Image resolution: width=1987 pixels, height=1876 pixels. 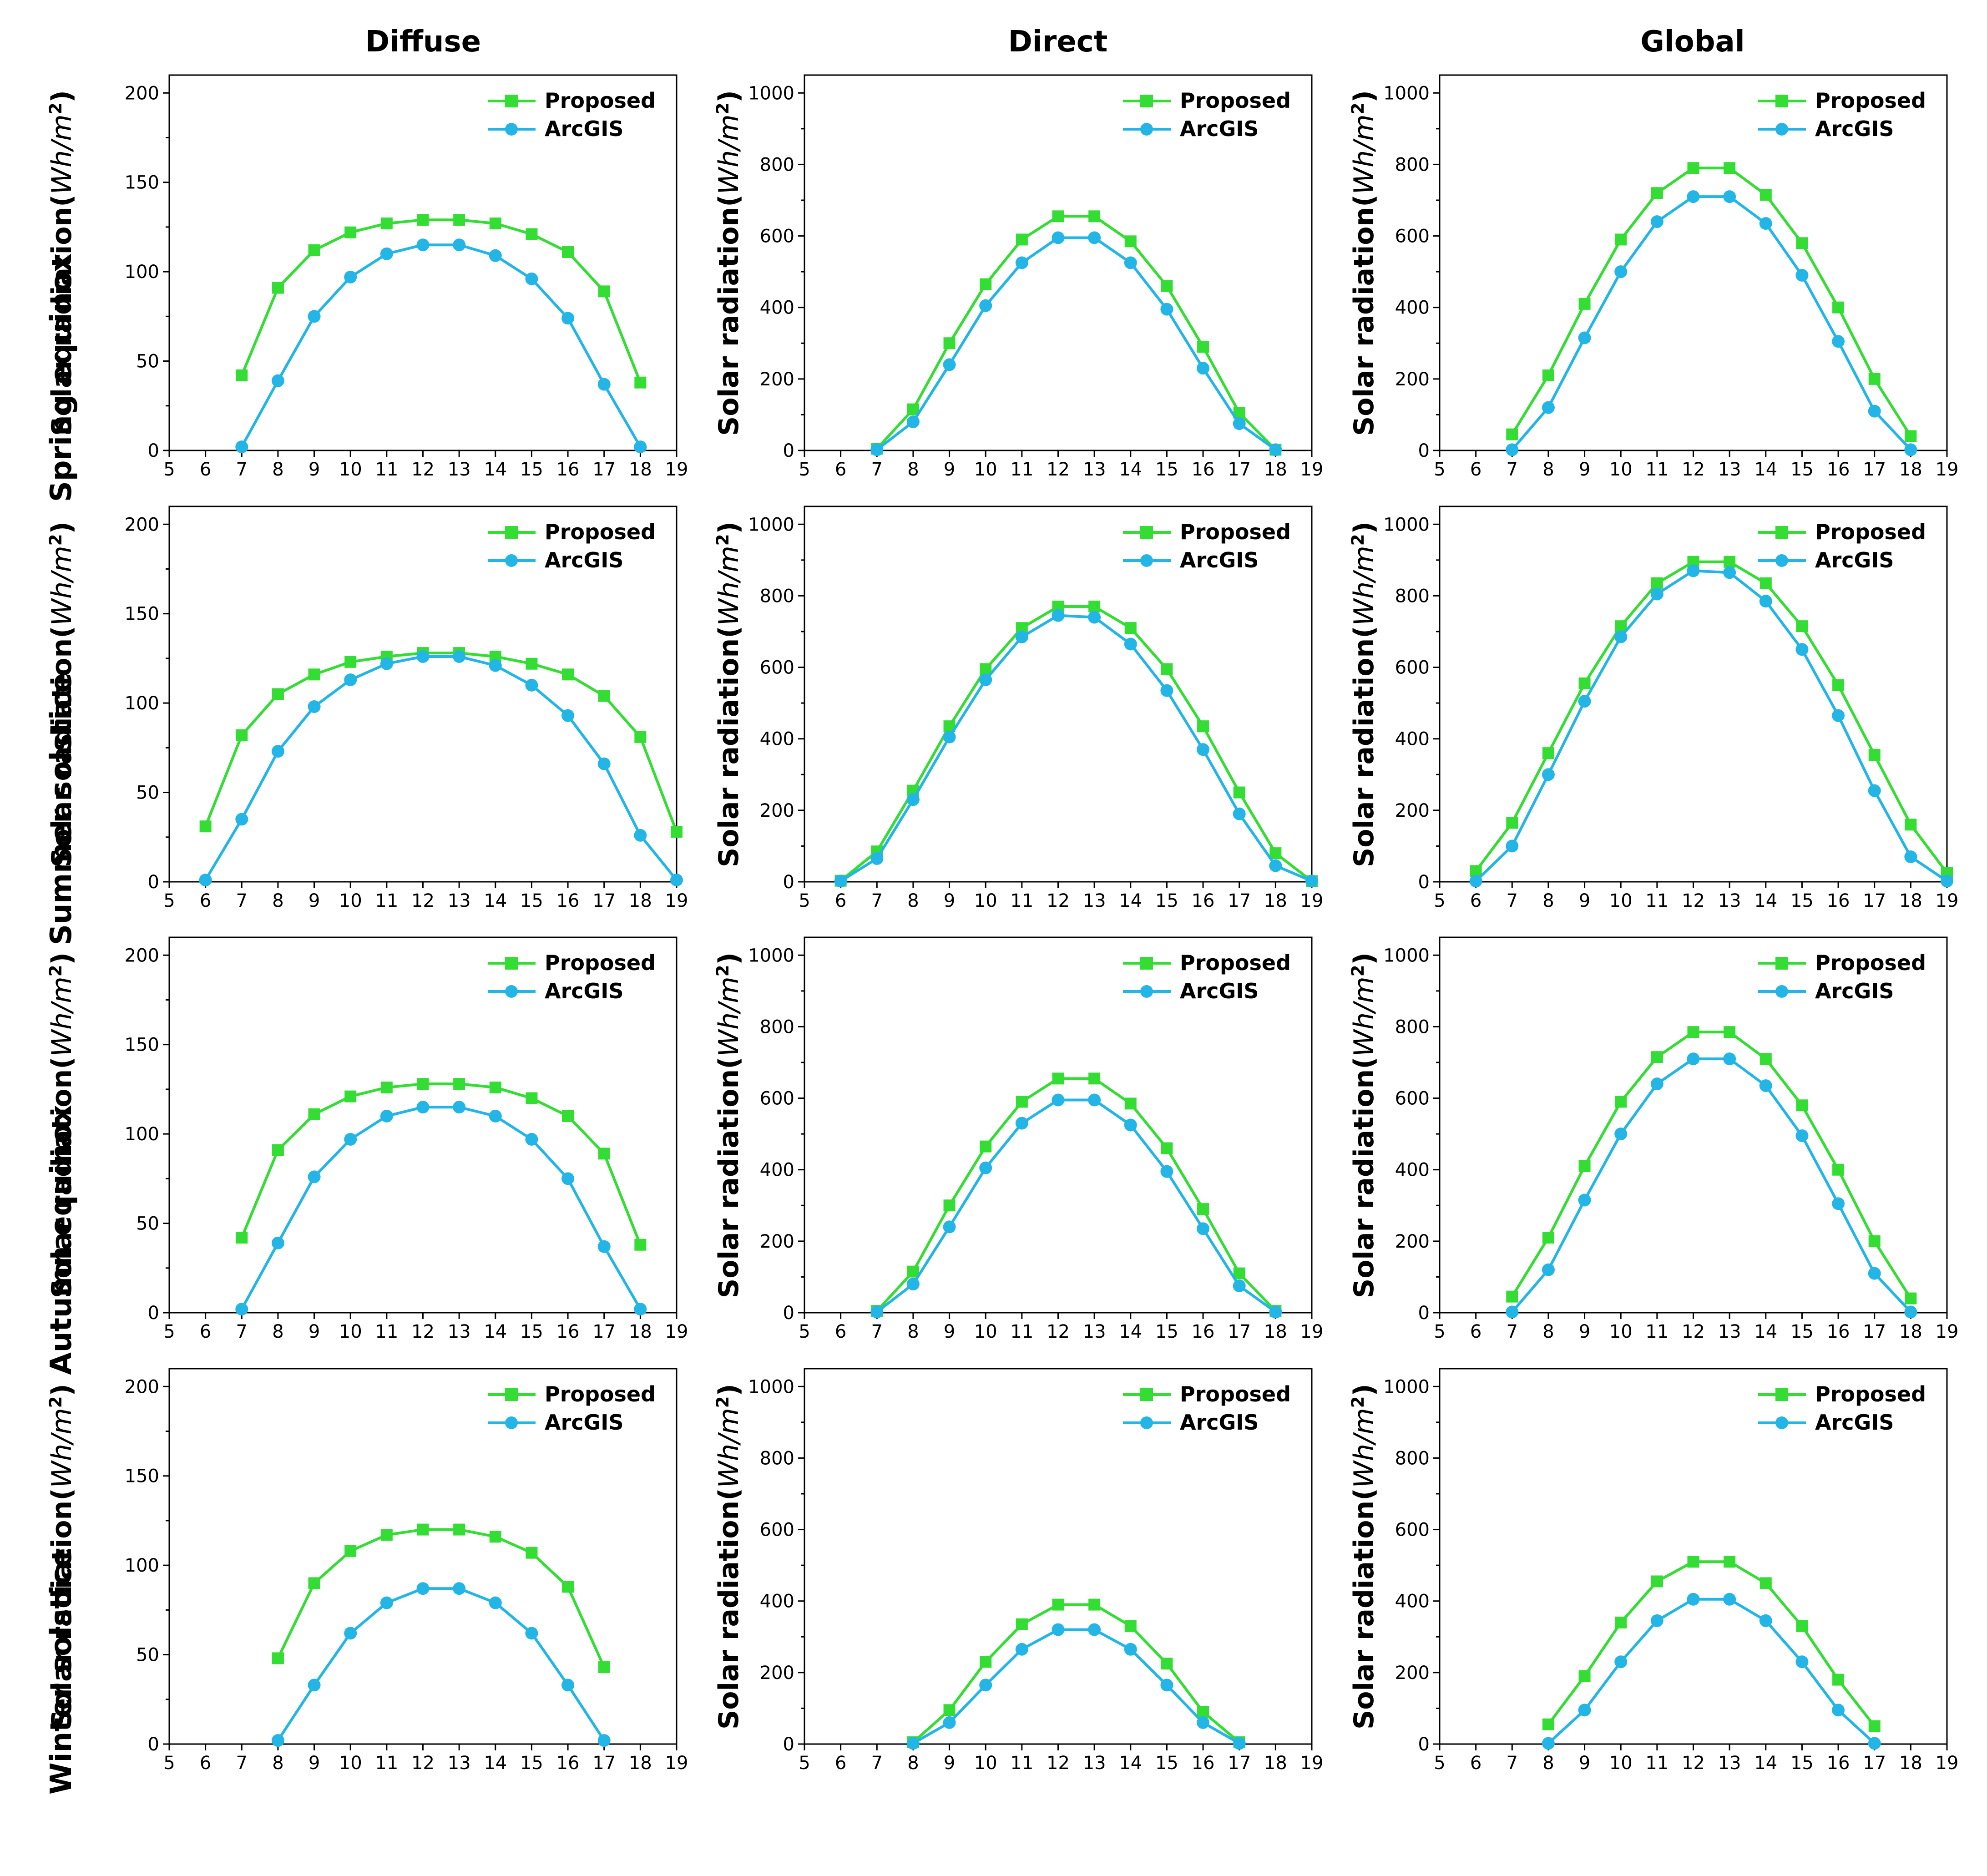 I want to click on y-tick-label: 100, so click(x=142, y=1134).